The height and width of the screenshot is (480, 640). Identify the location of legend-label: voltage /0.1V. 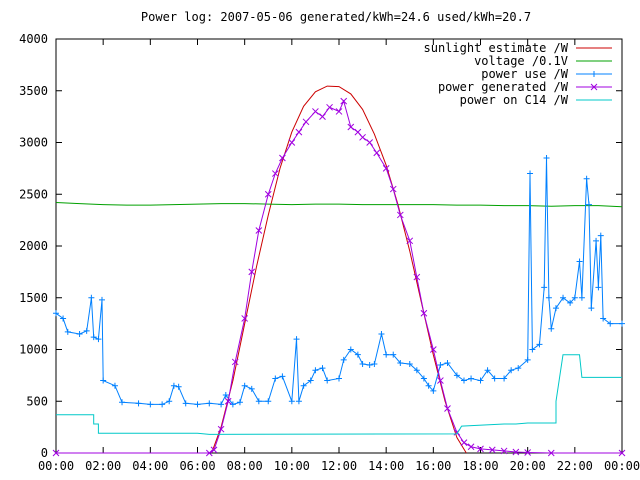
(521, 61).